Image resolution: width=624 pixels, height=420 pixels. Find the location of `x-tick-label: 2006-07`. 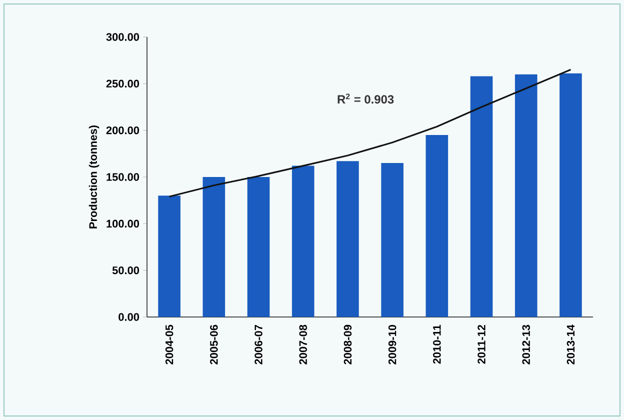

x-tick-label: 2006-07 is located at coordinates (258, 344).